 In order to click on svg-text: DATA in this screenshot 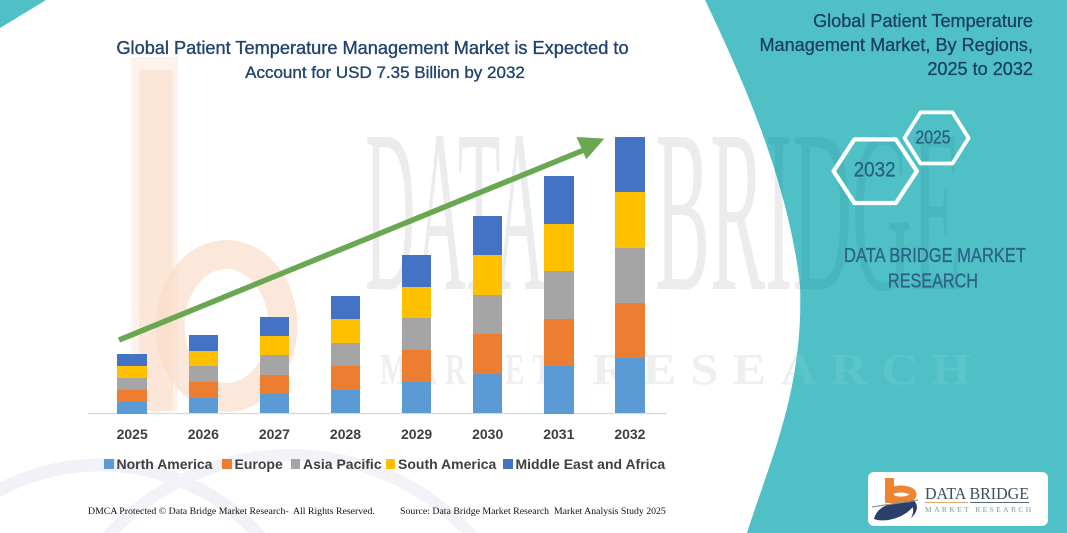, I will do `click(455, 211)`.